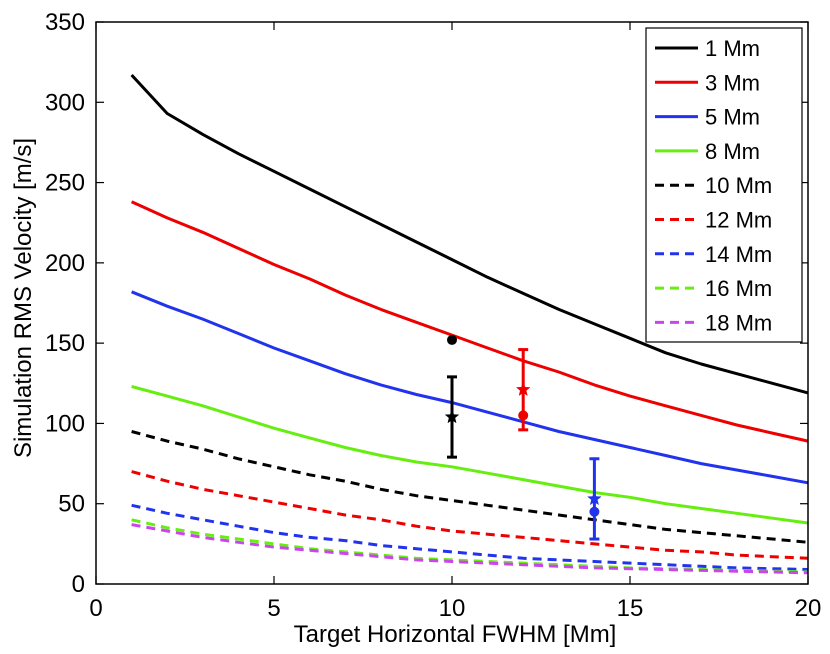 This screenshot has width=830, height=654. Describe the element at coordinates (738, 254) in the screenshot. I see `legend-label: 14 Mm` at that location.